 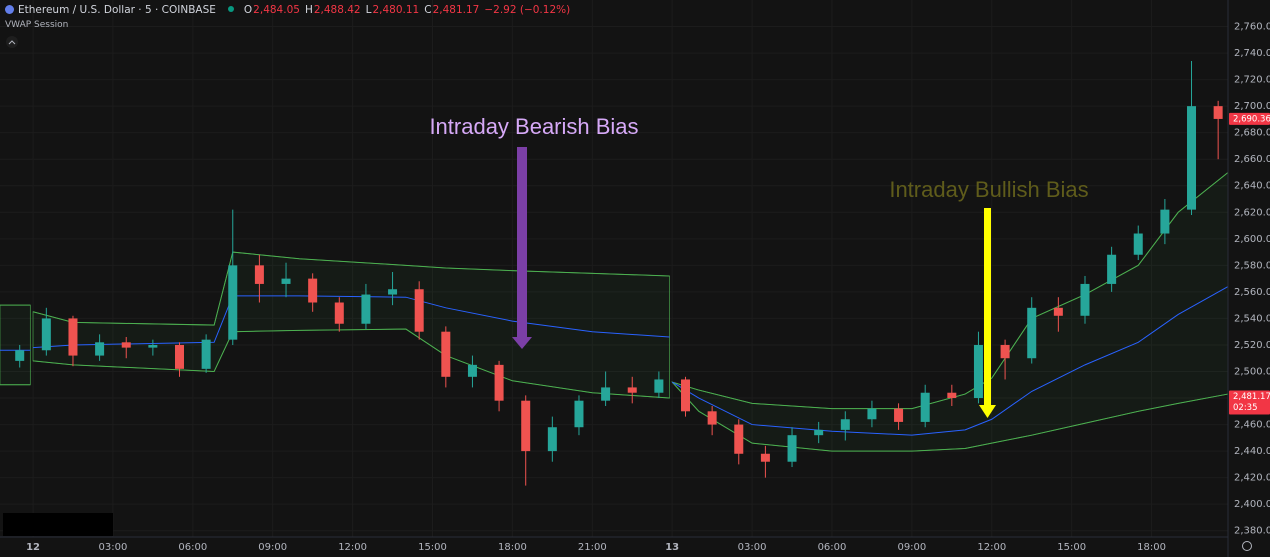 I want to click on y-tick-label: 2,660.00, so click(x=1252, y=159).